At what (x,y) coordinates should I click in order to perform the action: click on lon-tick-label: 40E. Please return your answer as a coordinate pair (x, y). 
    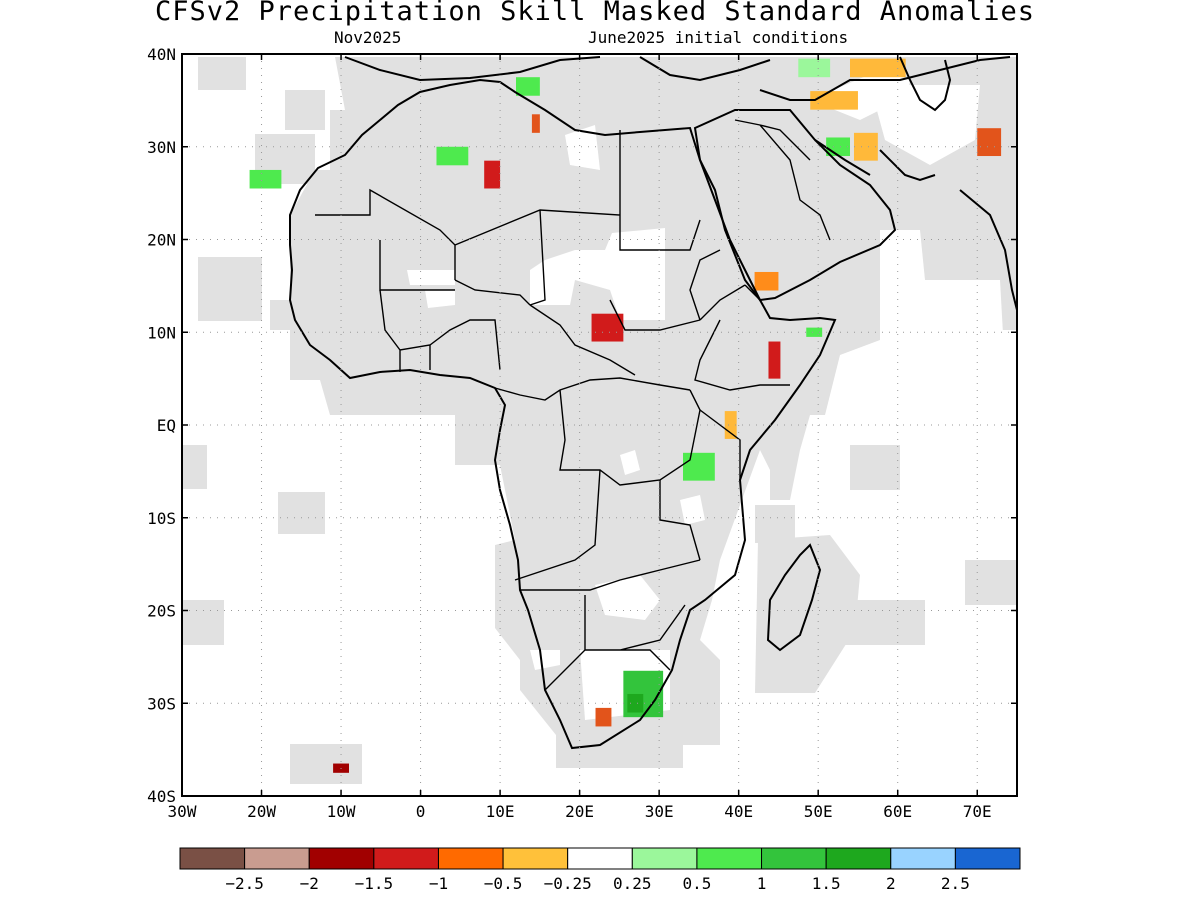
    Looking at the image, I should click on (738, 811).